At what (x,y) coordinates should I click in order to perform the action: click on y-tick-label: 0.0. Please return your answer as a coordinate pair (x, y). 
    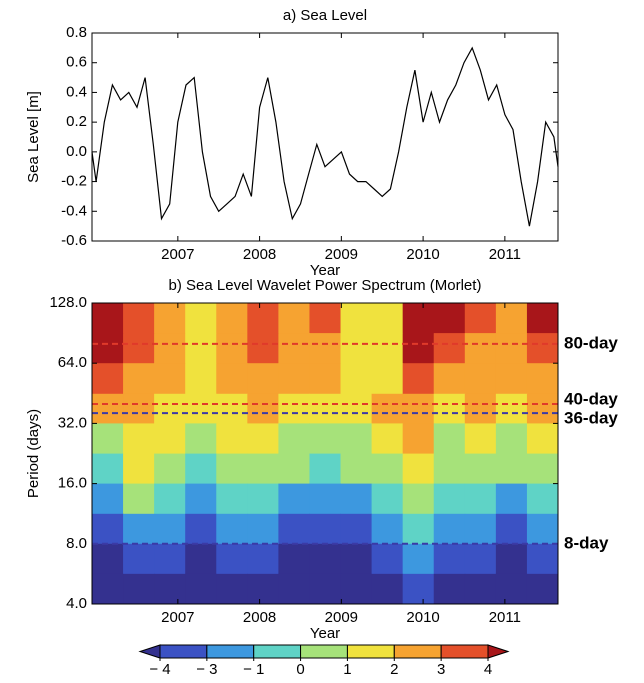
    Looking at the image, I should click on (76, 151).